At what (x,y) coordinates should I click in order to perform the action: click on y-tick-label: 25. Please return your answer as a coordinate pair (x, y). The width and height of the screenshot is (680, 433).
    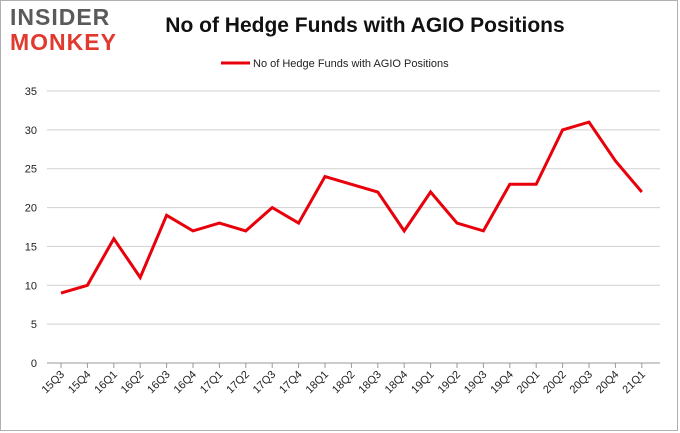
    Looking at the image, I should click on (31, 170).